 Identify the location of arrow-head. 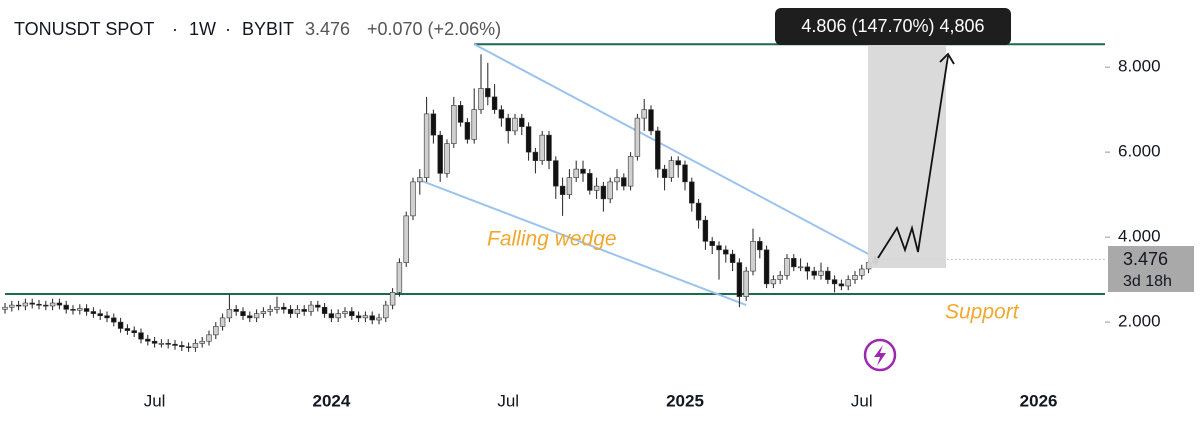
(947, 58).